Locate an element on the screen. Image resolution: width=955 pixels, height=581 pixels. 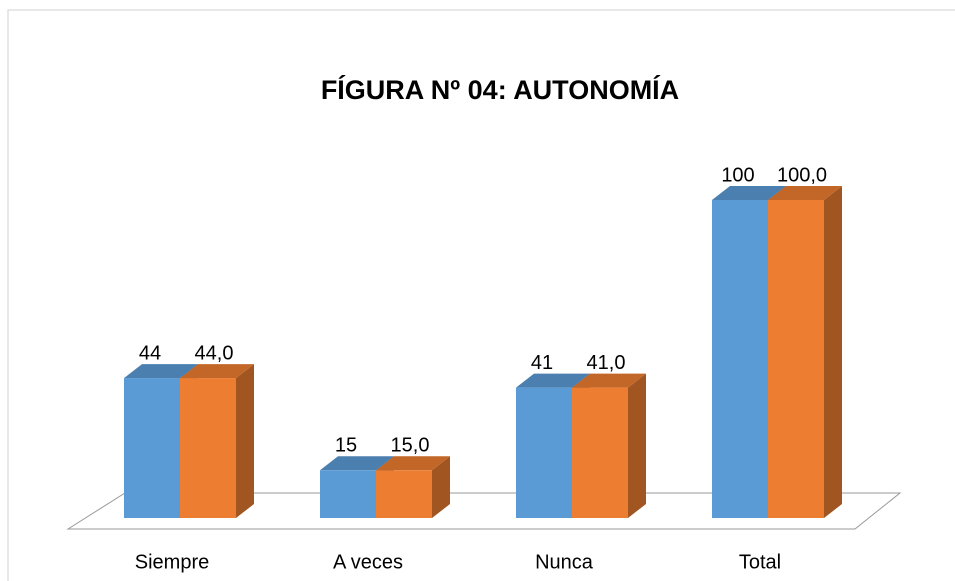
x-tick-label: A veces is located at coordinates (368, 562).